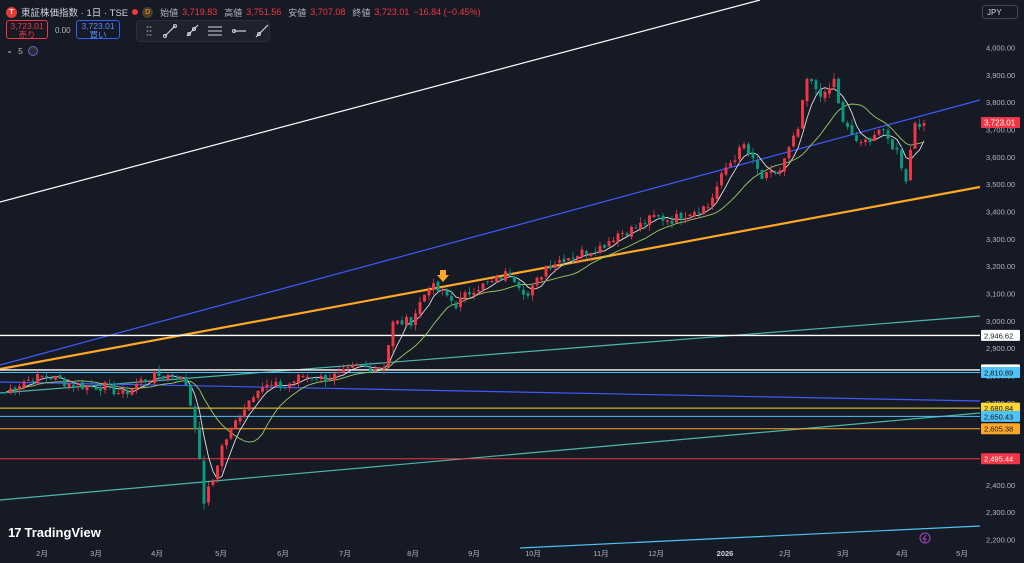  What do you see at coordinates (32, 50) in the screenshot?
I see `eye-icon` at bounding box center [32, 50].